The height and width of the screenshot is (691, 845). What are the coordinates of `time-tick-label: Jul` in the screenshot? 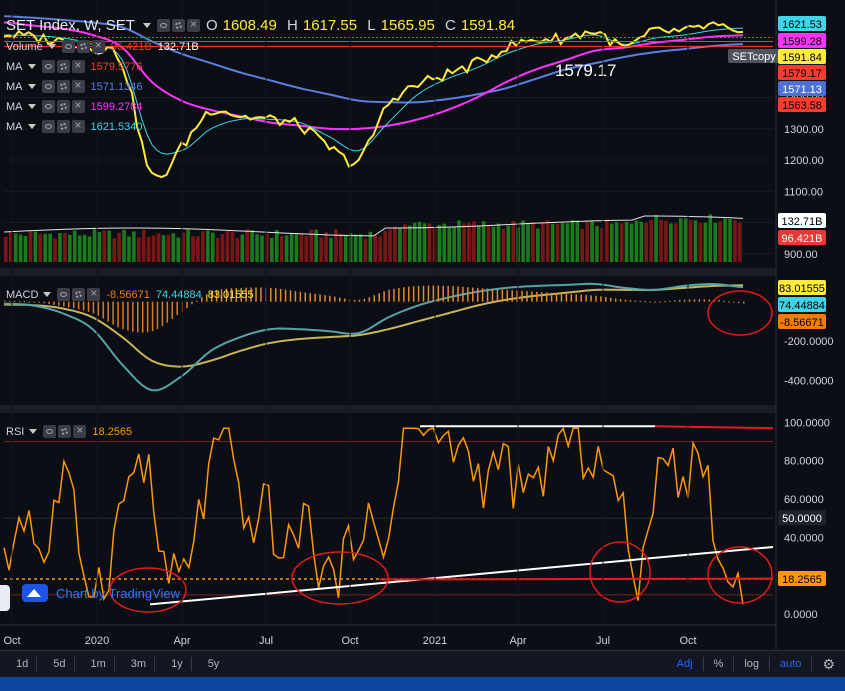 It's located at (603, 641).